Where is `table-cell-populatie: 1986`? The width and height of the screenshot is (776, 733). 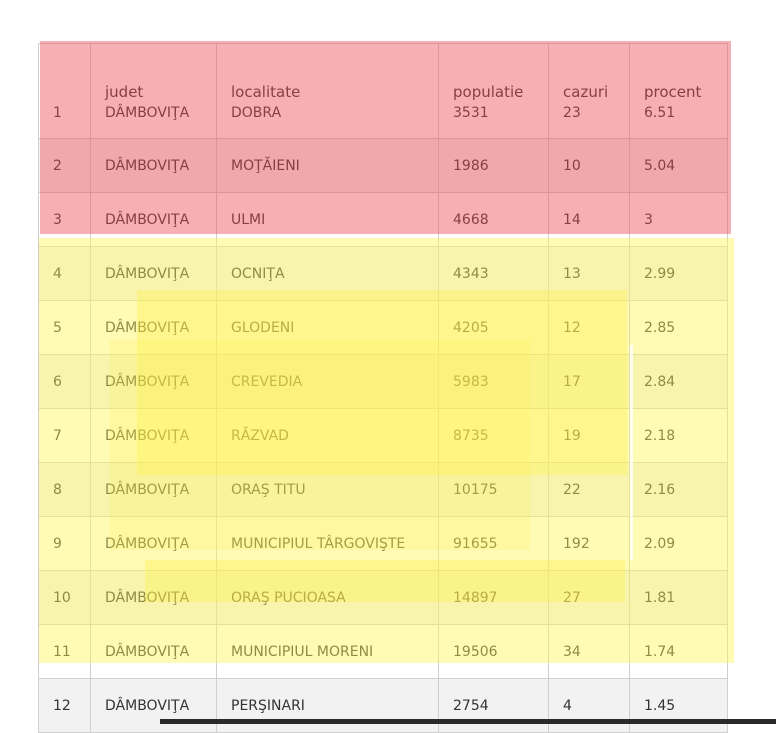 table-cell-populatie: 1986 is located at coordinates (493, 165).